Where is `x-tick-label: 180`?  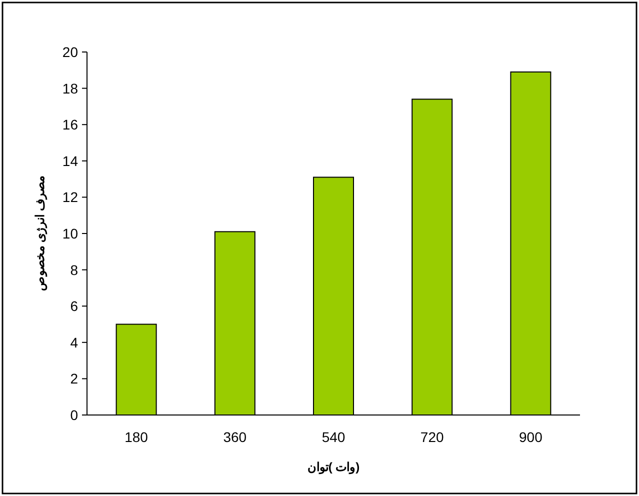
x-tick-label: 180 is located at coordinates (136, 437).